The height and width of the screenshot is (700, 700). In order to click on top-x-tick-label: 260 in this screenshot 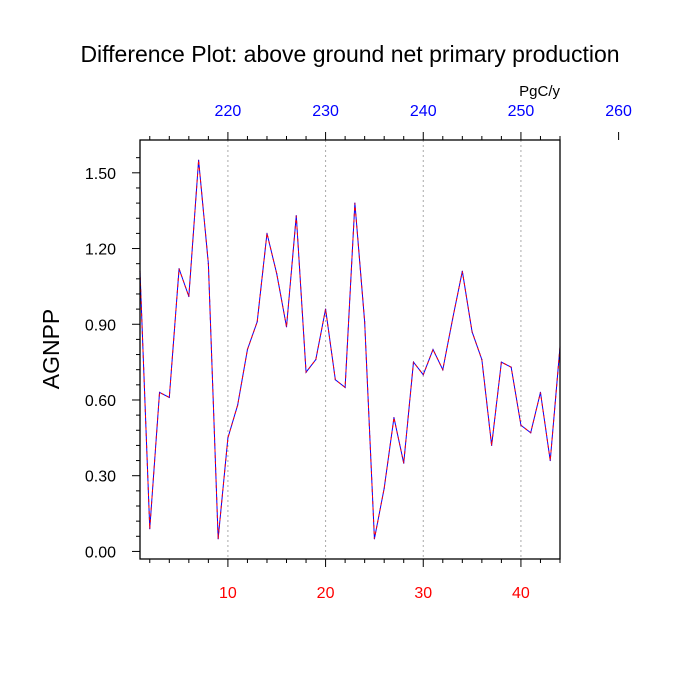, I will do `click(618, 111)`.